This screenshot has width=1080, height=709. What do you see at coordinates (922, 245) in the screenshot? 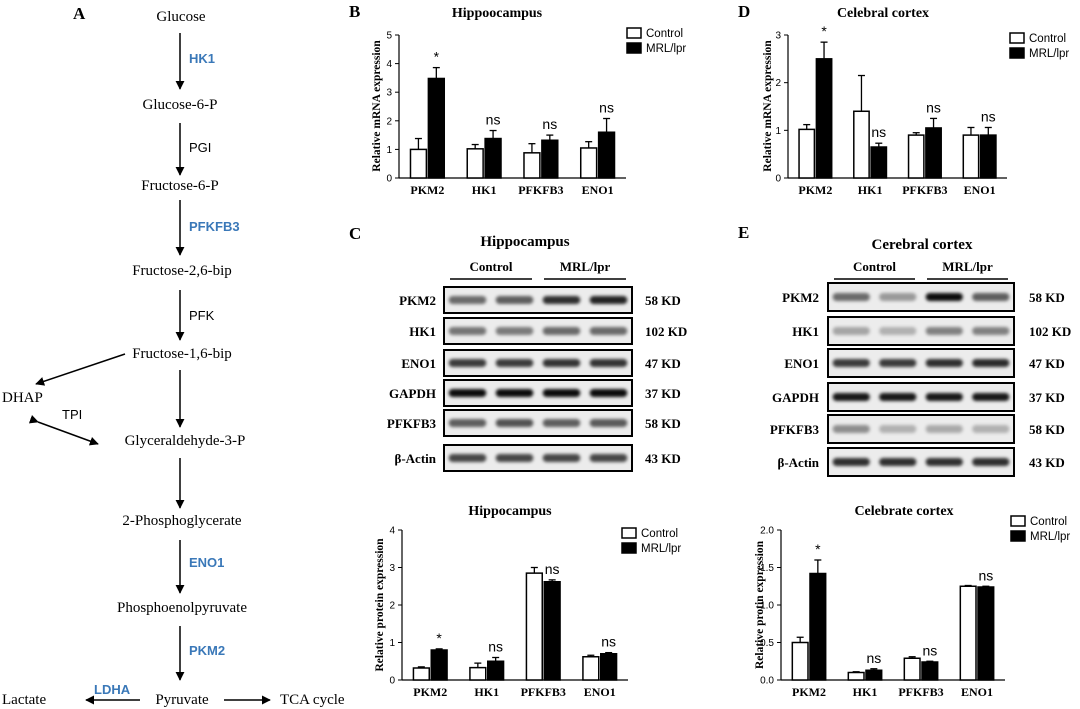
I see `blot-title: Cerebral cortex` at bounding box center [922, 245].